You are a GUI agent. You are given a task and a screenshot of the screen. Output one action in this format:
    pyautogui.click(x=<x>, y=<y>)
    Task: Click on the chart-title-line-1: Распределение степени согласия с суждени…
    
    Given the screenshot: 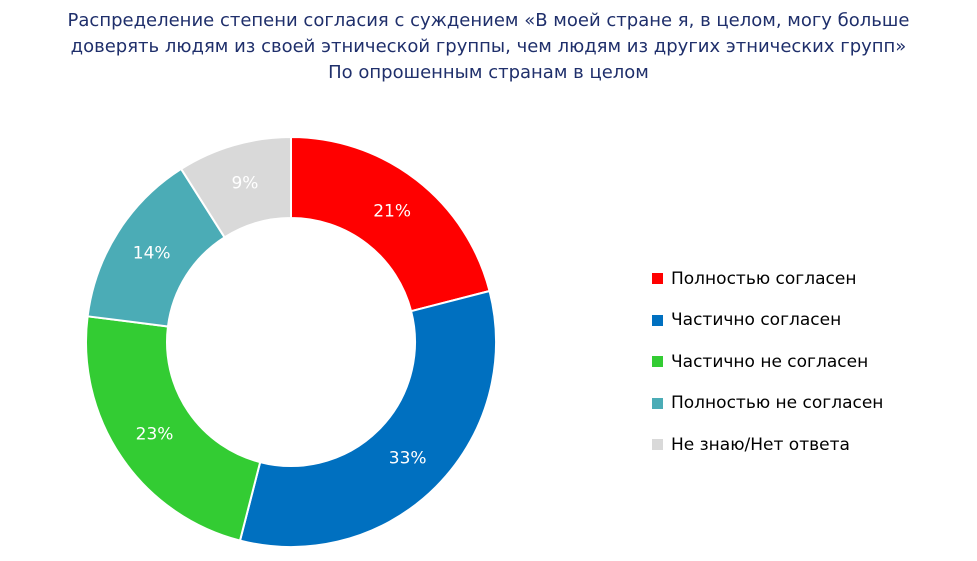 What is the action you would take?
    pyautogui.click(x=488, y=20)
    